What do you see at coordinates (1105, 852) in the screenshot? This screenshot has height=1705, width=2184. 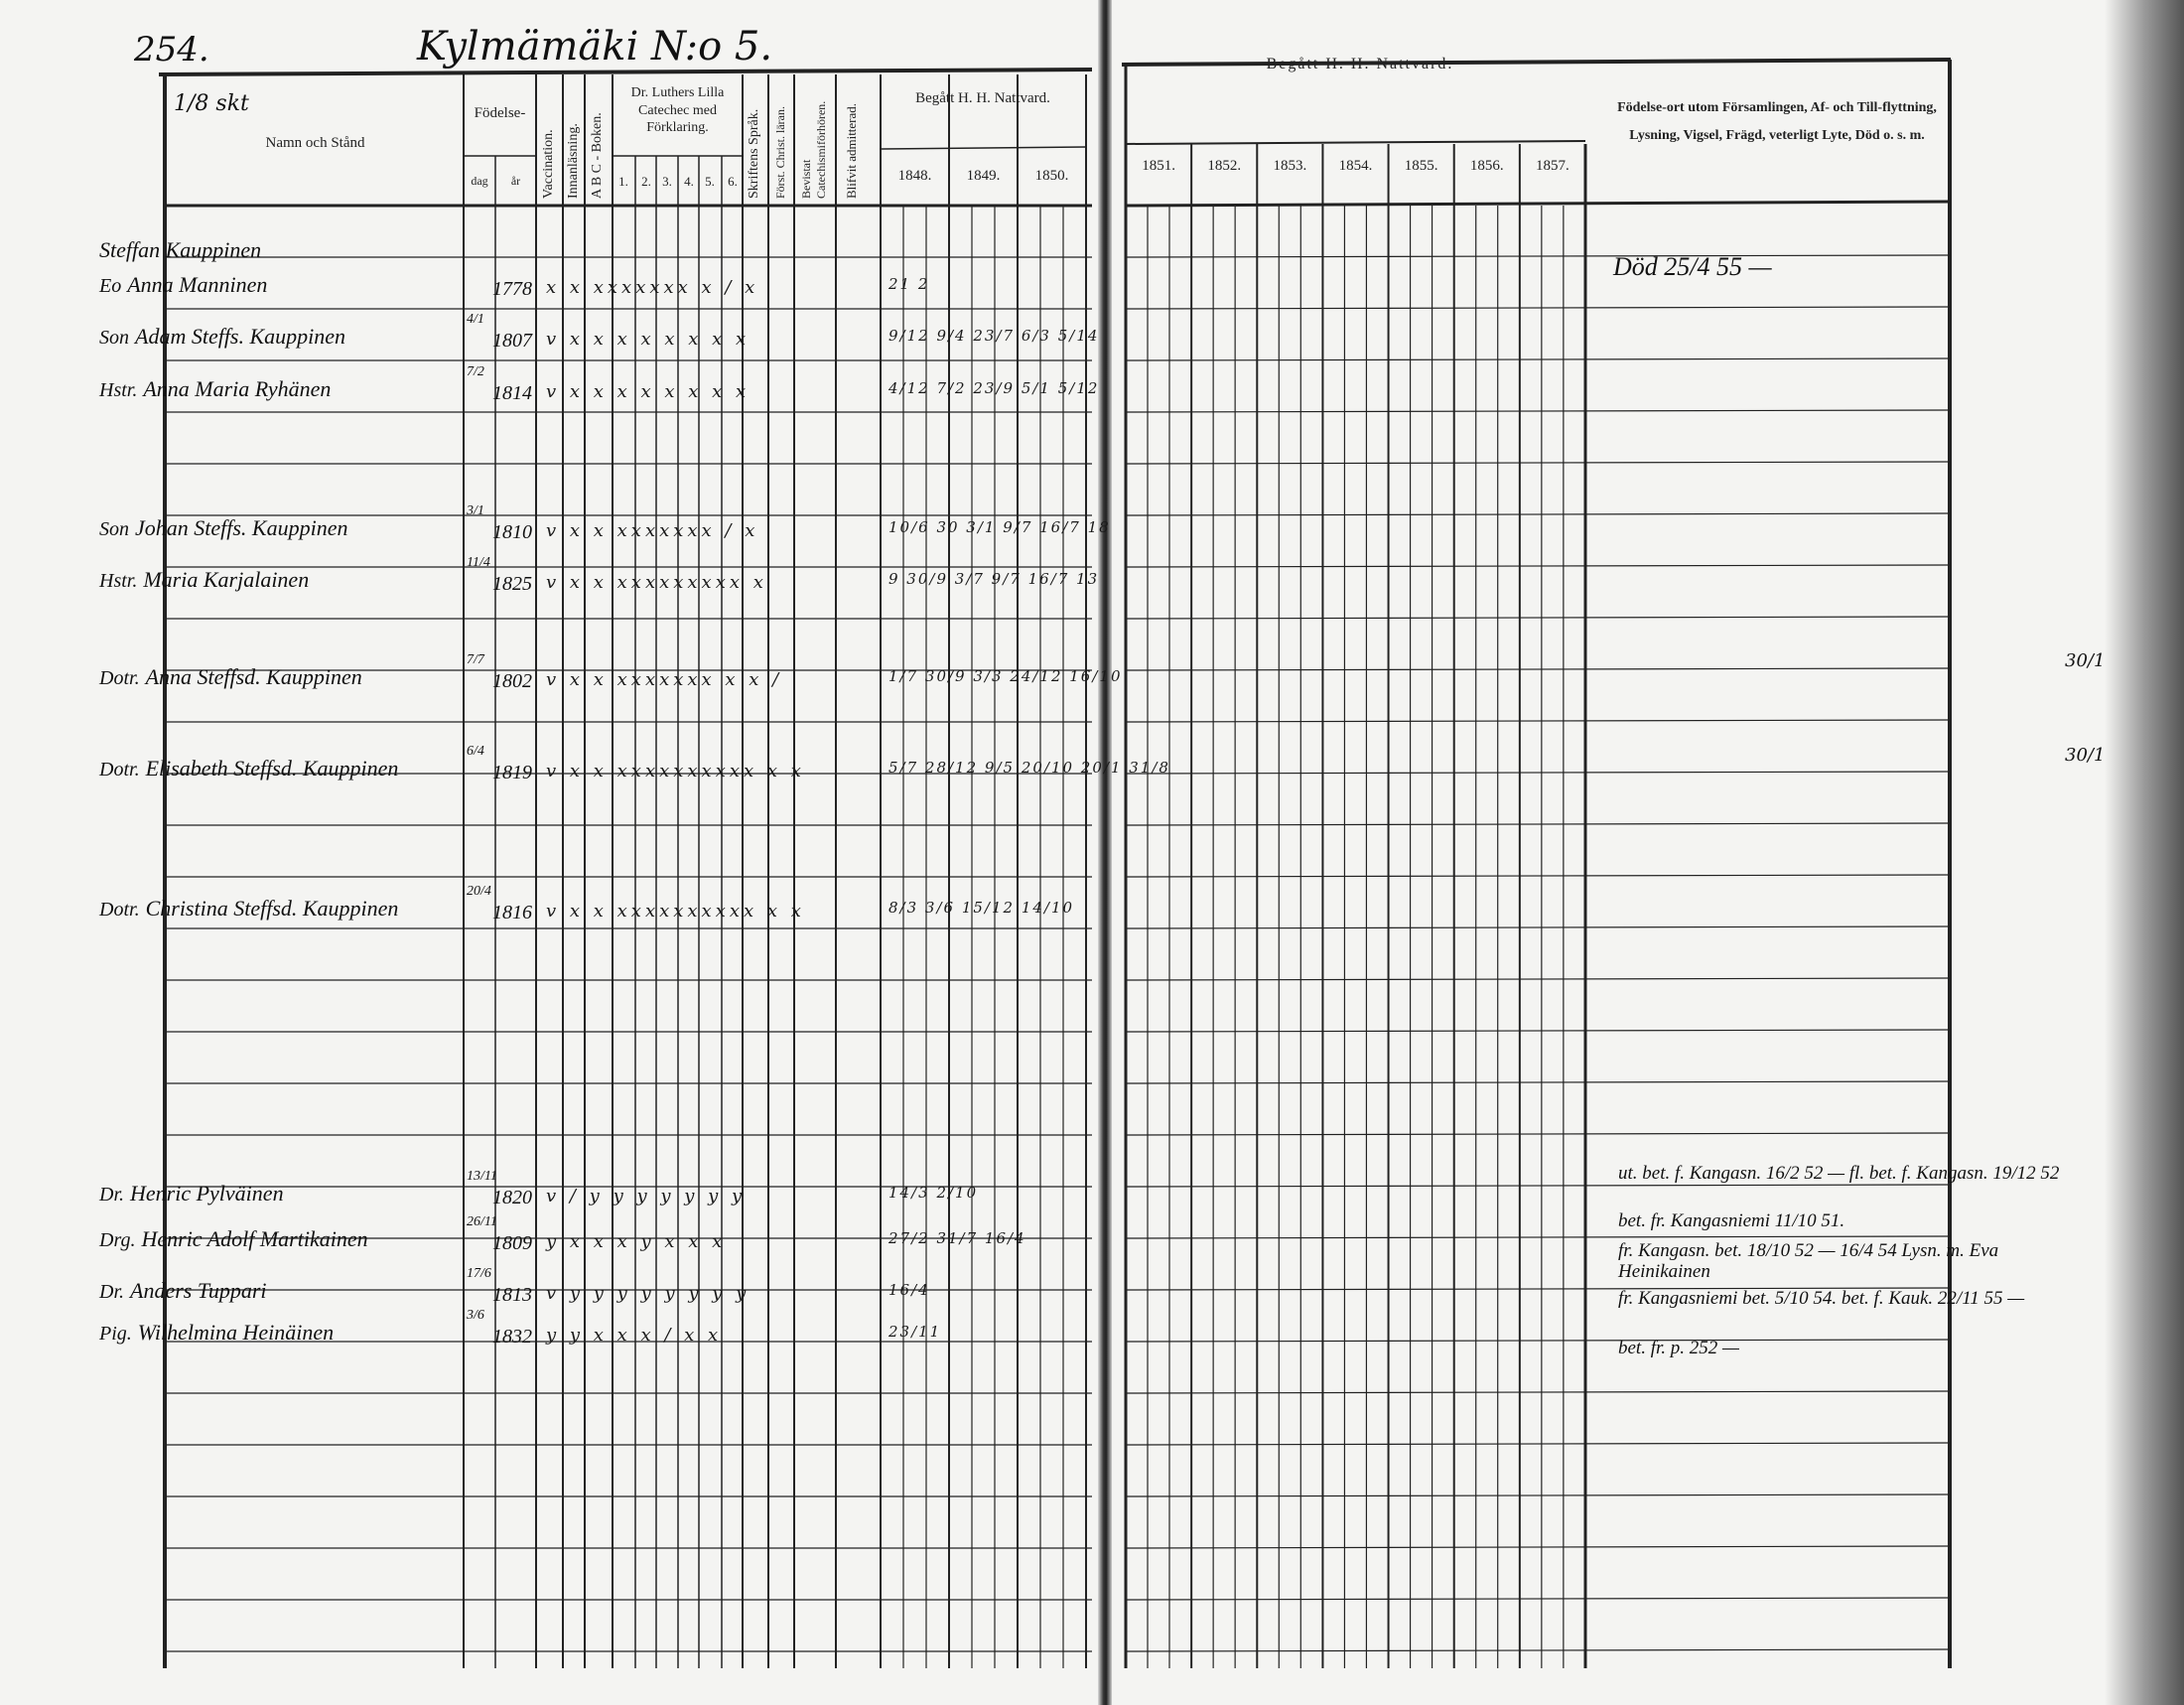 I see `book-spine` at bounding box center [1105, 852].